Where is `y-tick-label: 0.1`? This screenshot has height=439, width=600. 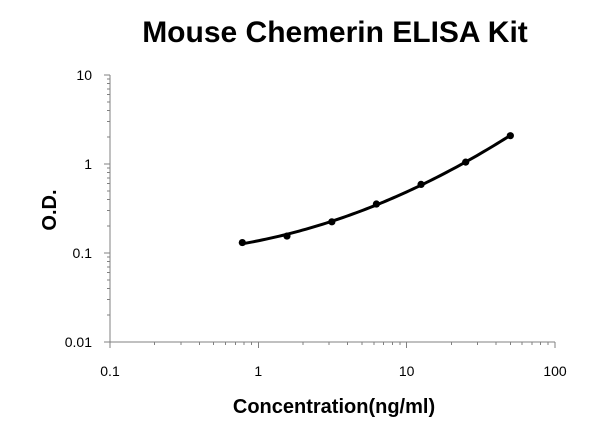 y-tick-label: 0.1 is located at coordinates (83, 253).